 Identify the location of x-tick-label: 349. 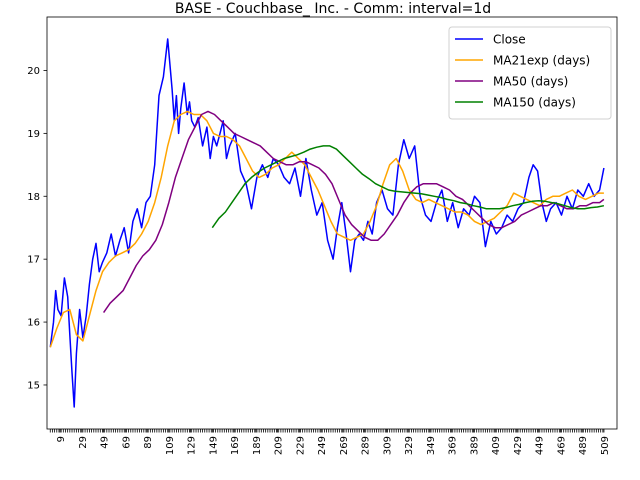
(431, 445).